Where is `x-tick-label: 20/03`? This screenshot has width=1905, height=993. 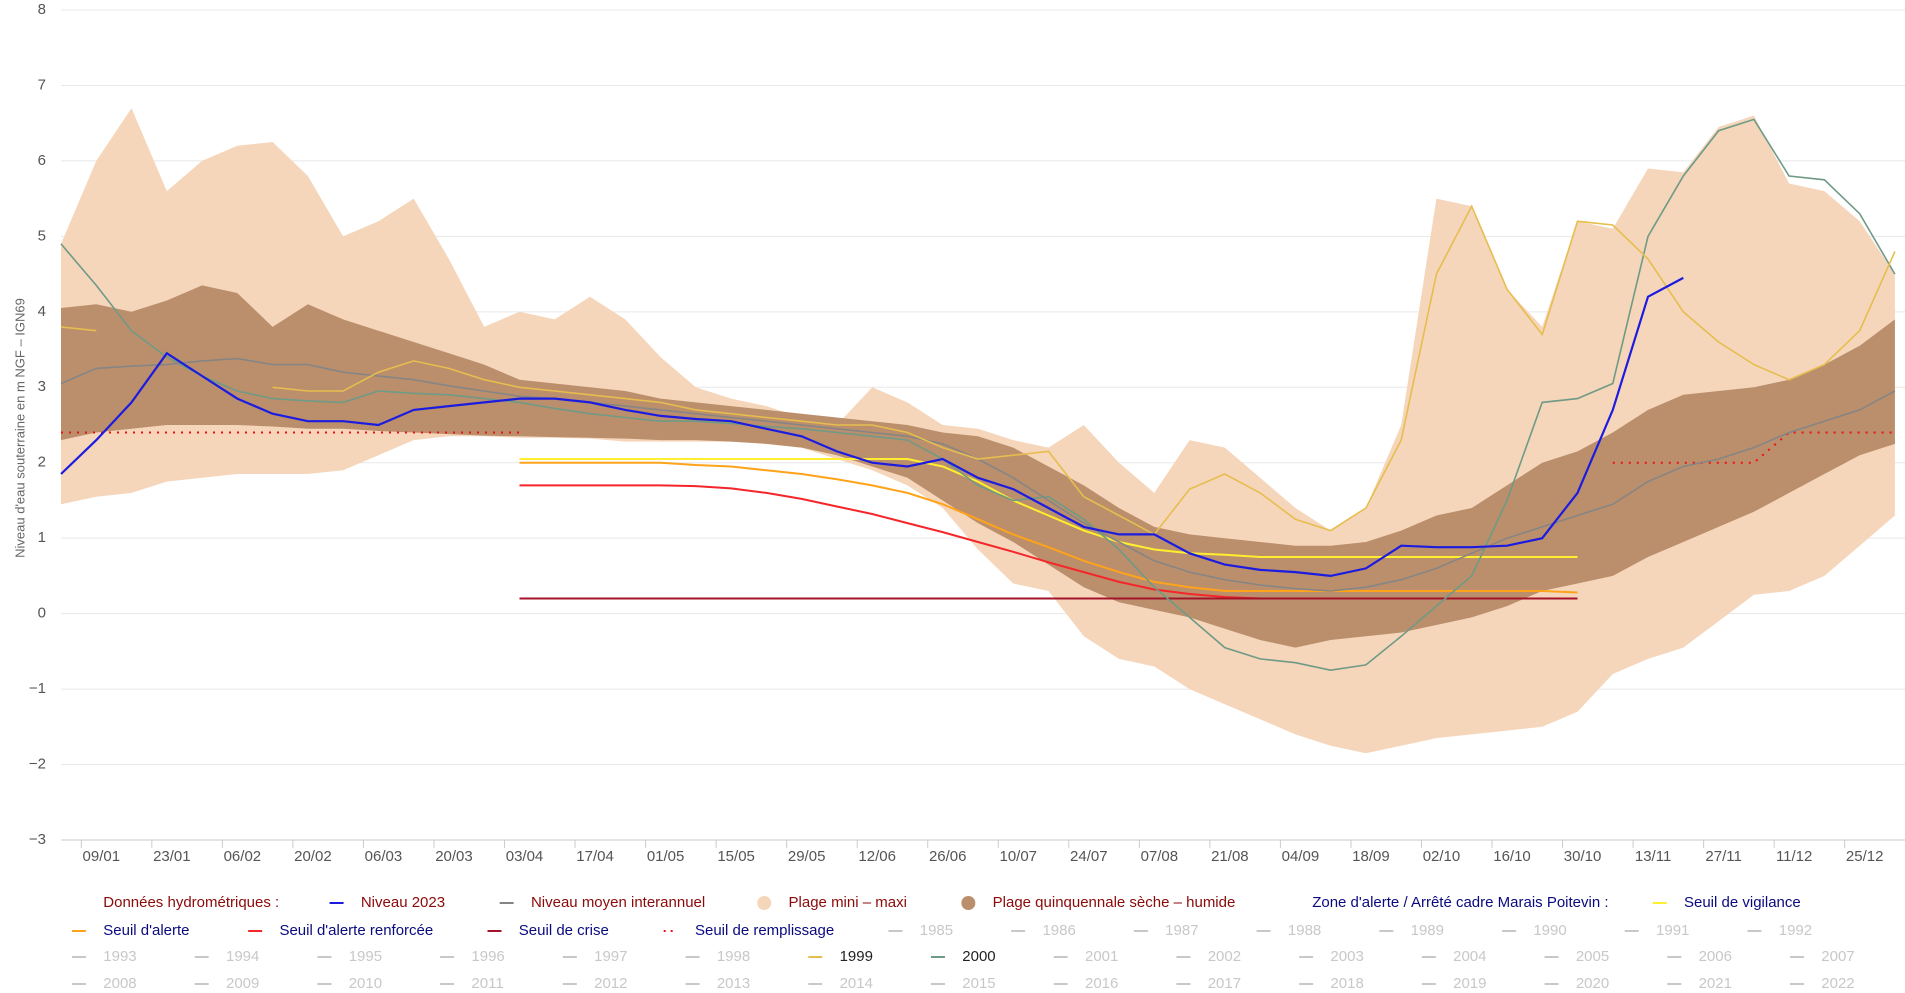 x-tick-label: 20/03 is located at coordinates (454, 856).